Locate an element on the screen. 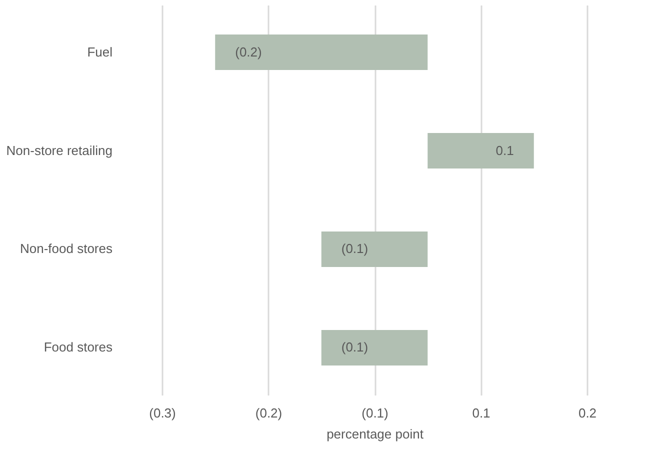  x-tick-label: 0.1 is located at coordinates (481, 413).